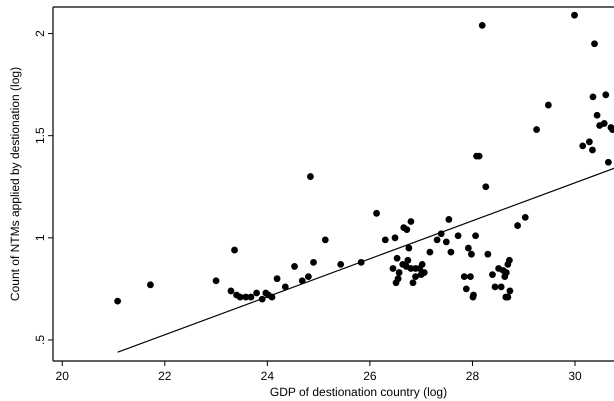  What do you see at coordinates (40, 339) in the screenshot?
I see `y-tick-label: .5` at bounding box center [40, 339].